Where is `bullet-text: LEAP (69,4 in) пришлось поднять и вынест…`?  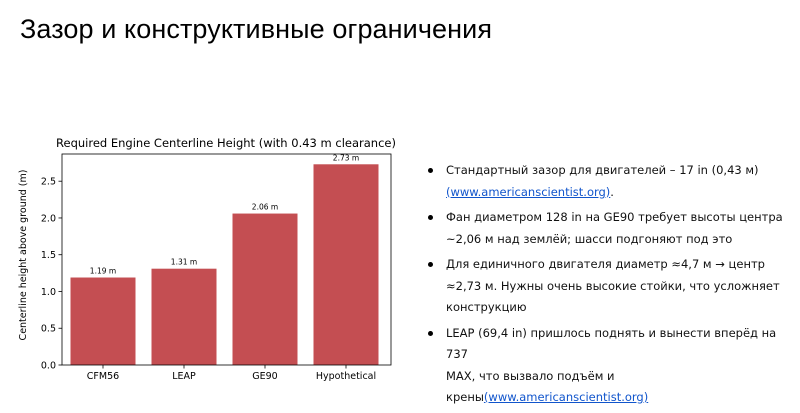 bullet-text: LEAP (69,4 in) пришлось поднять и вынест… is located at coordinates (611, 343).